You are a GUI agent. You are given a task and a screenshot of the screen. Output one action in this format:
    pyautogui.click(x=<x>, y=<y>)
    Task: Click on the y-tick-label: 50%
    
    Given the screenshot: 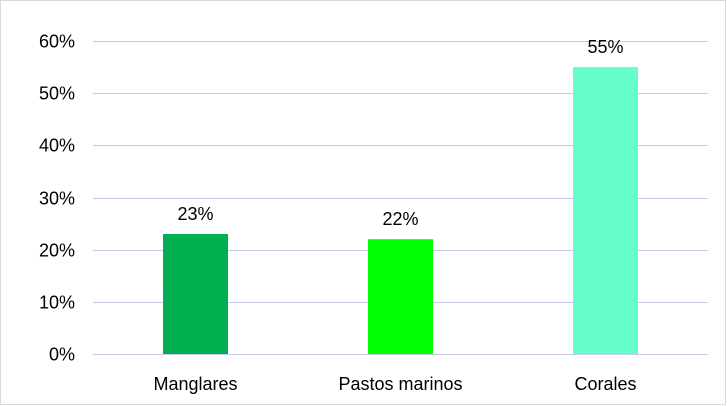 What is the action you would take?
    pyautogui.click(x=57, y=94)
    